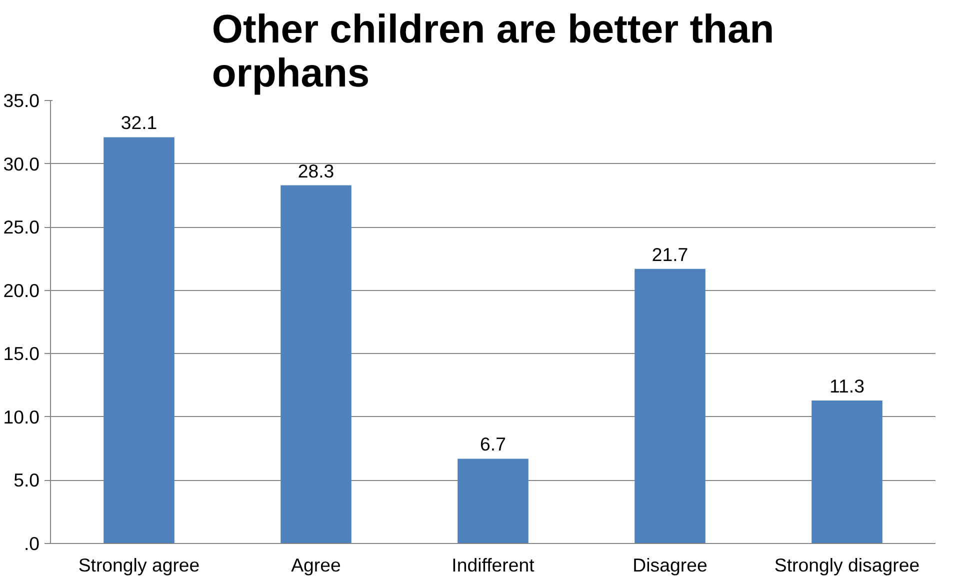 Image resolution: width=959 pixels, height=582 pixels. I want to click on data-label: 32.1, so click(139, 123).